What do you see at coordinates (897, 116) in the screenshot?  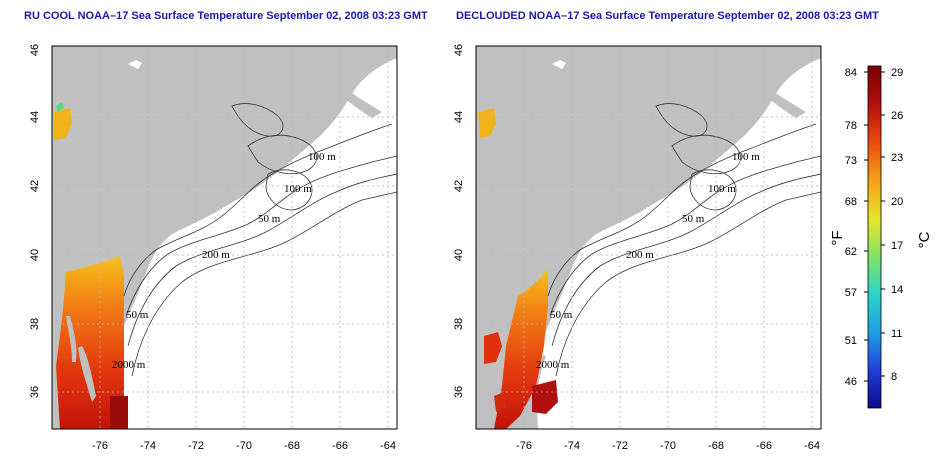 I see `celsius-tick: 26` at bounding box center [897, 116].